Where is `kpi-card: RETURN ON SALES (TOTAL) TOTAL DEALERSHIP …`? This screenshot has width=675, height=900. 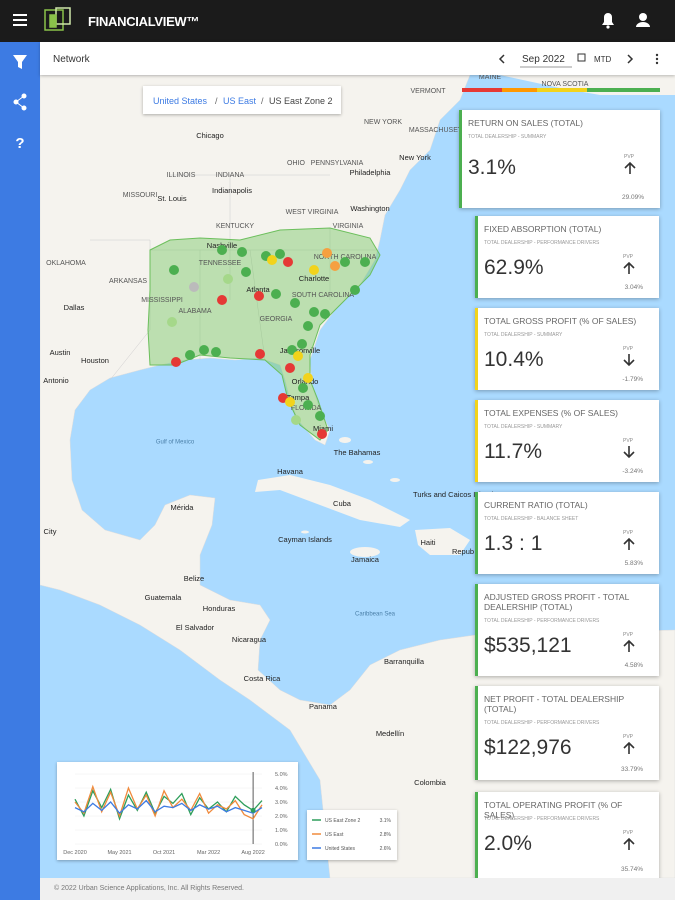 kpi-card: RETURN ON SALES (TOTAL) TOTAL DEALERSHIP … is located at coordinates (559, 159).